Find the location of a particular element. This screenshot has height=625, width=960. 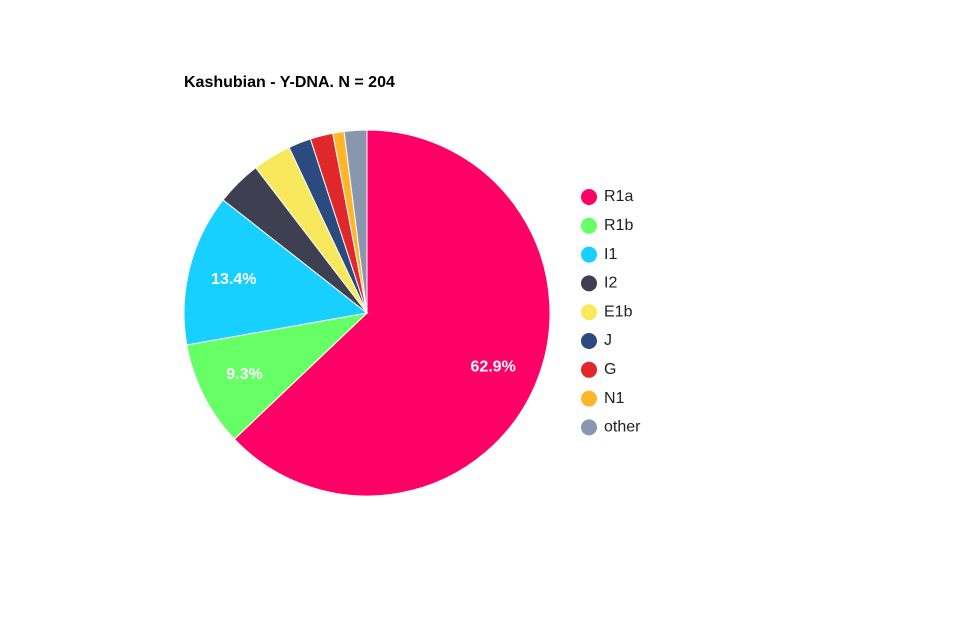

legend-label: E1b is located at coordinates (618, 311).